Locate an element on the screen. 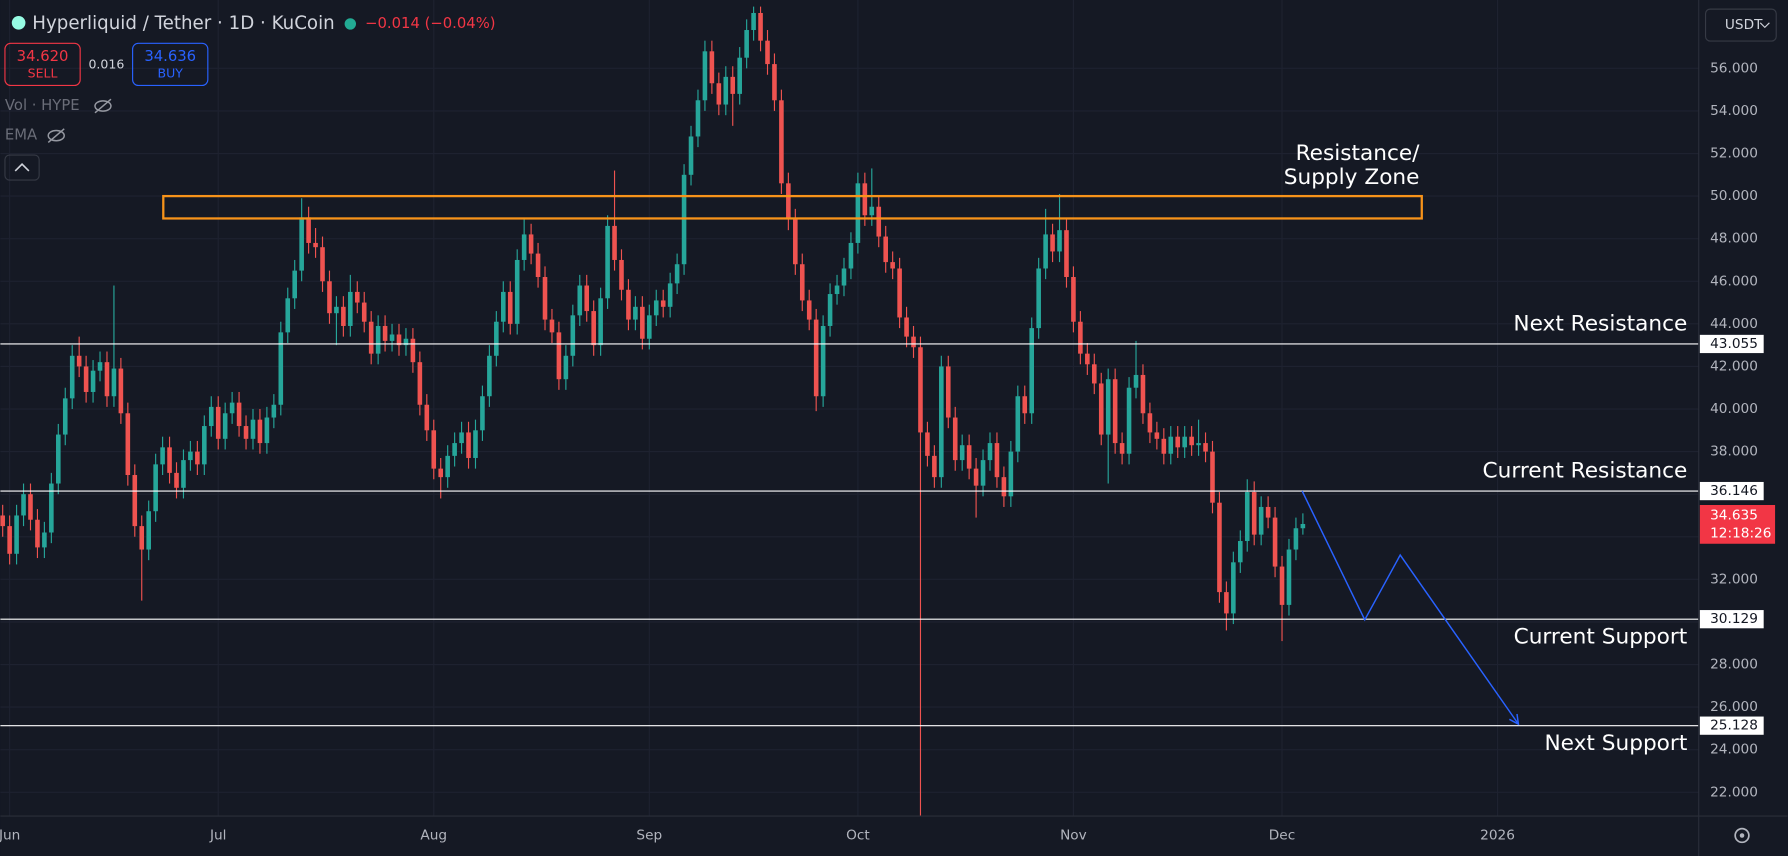  x-tick-label: Dec is located at coordinates (1282, 835).